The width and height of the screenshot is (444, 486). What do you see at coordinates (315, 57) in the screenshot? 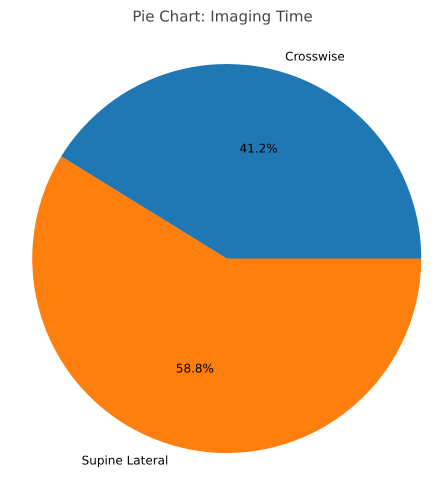
I see `slice-label: Crosswise` at bounding box center [315, 57].